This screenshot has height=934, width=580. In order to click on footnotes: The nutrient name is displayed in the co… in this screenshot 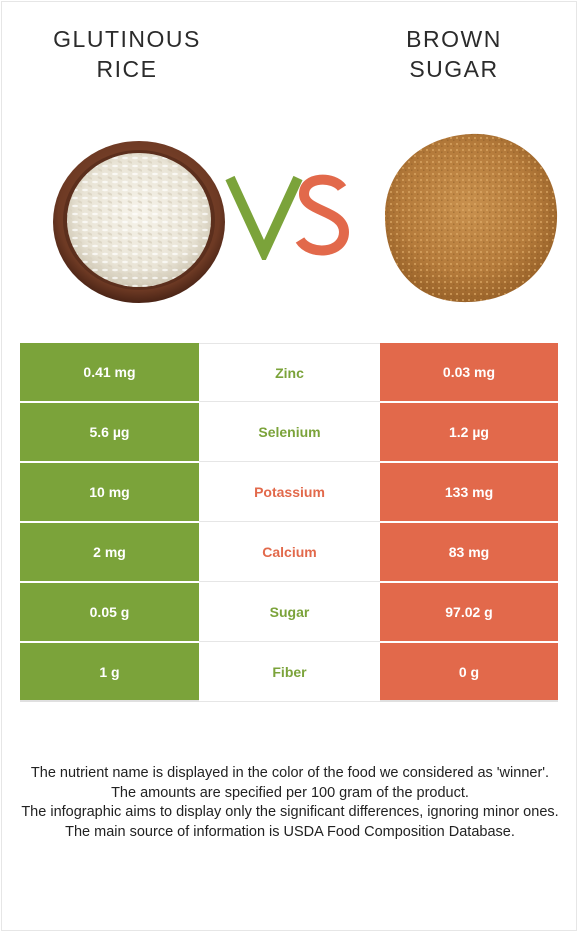, I will do `click(290, 803)`.